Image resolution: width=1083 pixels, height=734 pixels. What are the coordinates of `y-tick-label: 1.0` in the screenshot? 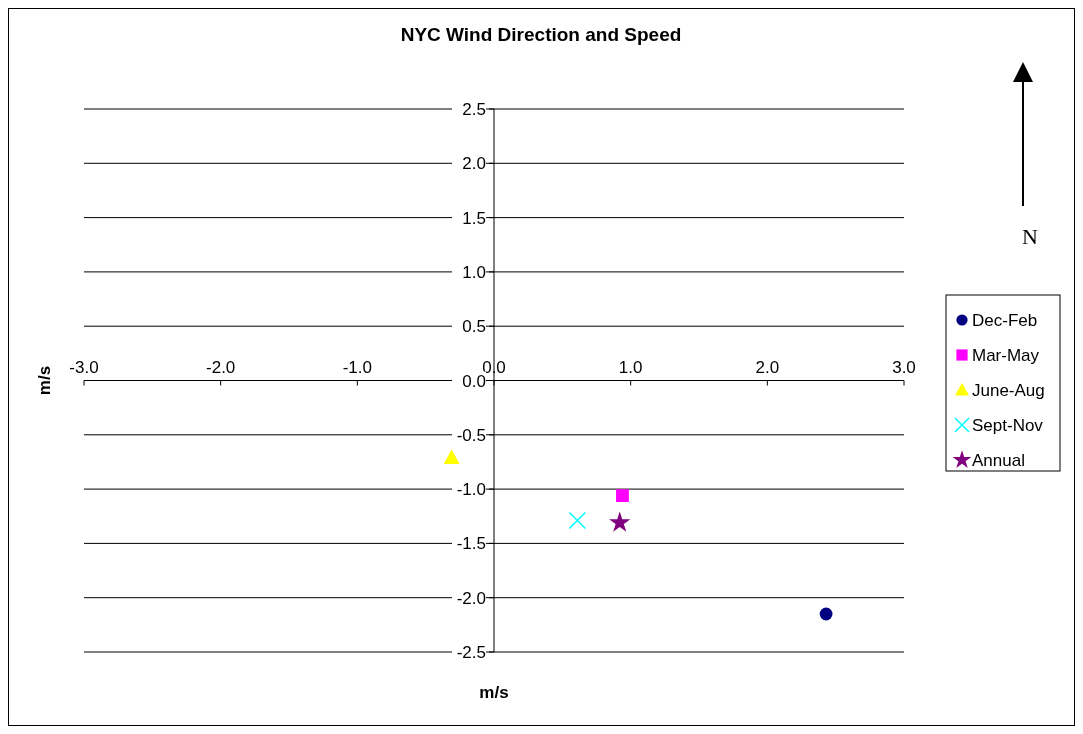 It's located at (474, 272).